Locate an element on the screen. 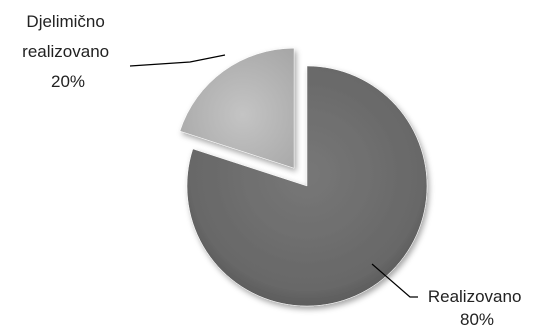 The image size is (537, 329). leader-line-djelimicno is located at coordinates (177, 60).